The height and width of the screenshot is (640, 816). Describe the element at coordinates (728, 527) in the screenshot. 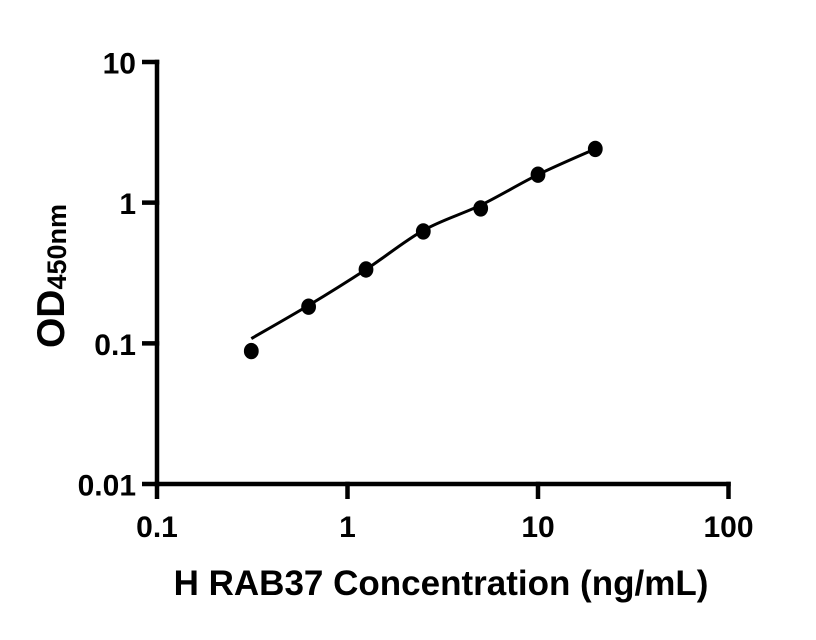

I see `x-tick-label: 100` at that location.